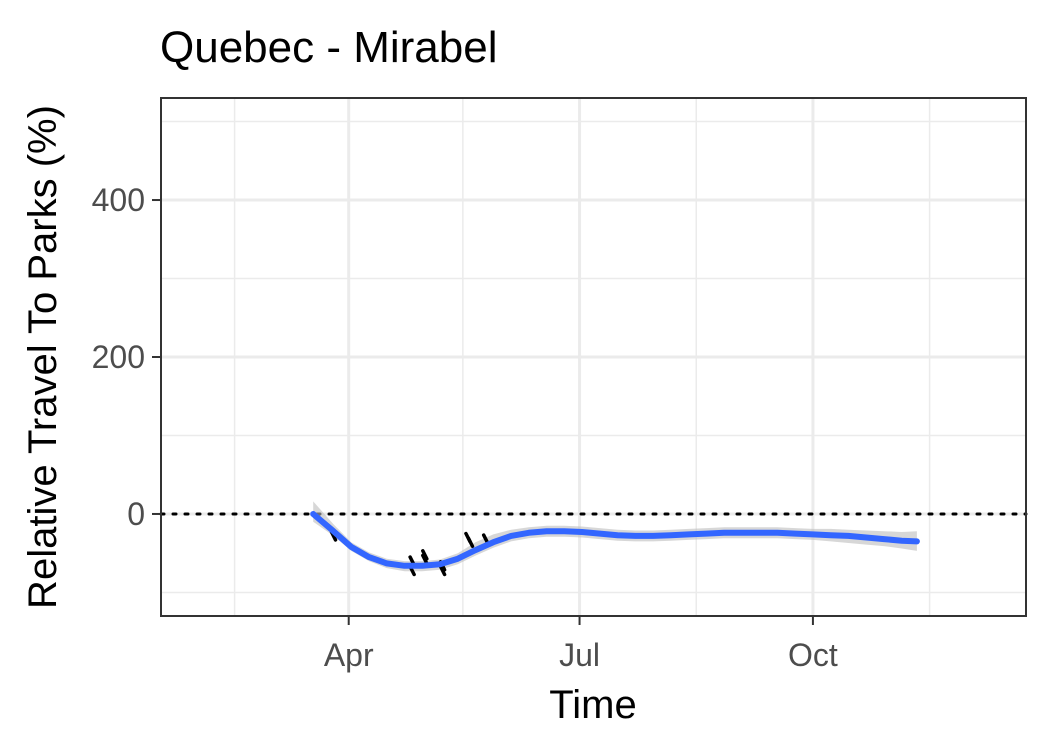 This screenshot has height=750, width=1050. Describe the element at coordinates (43, 357) in the screenshot. I see `y-axis-title: Relative Travel To Parks (%)` at that location.